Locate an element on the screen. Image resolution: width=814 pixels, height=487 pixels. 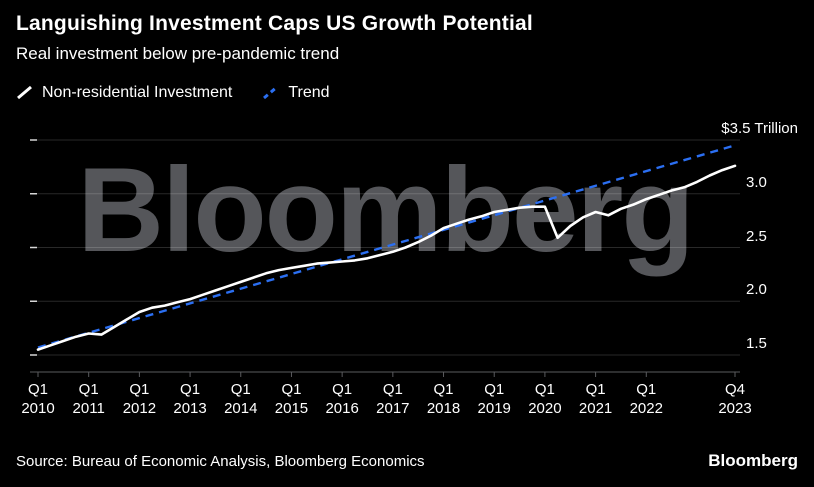
chart-subtitle: Real investment below pre-pandemic trend is located at coordinates (178, 53).